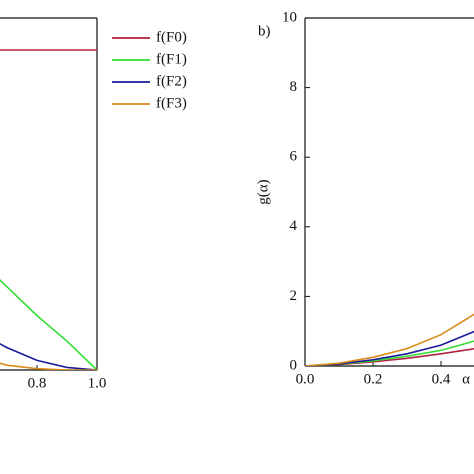 This screenshot has width=474, height=474. I want to click on y-tick-label: 8, so click(294, 87).